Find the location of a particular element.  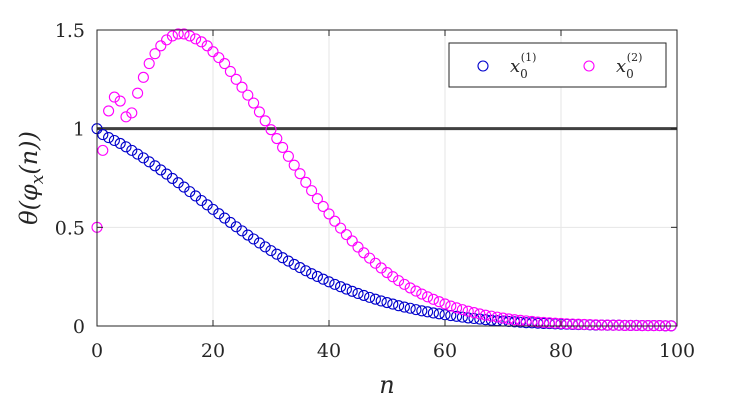

x-tick-label: 80 is located at coordinates (561, 351).